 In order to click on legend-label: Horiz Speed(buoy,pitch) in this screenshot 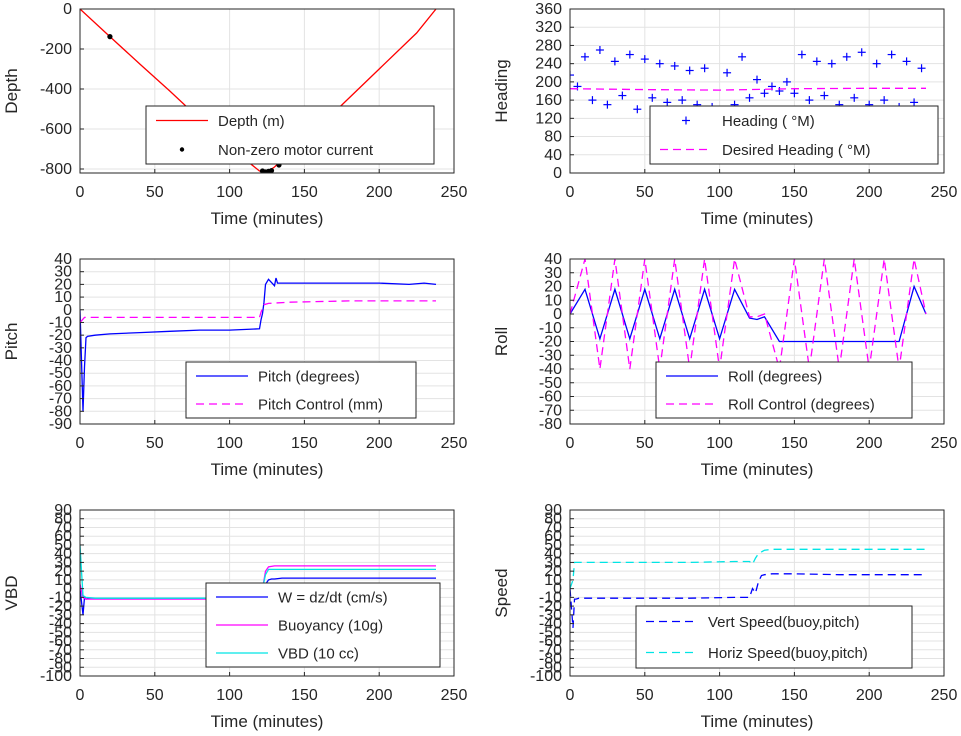, I will do `click(788, 653)`.